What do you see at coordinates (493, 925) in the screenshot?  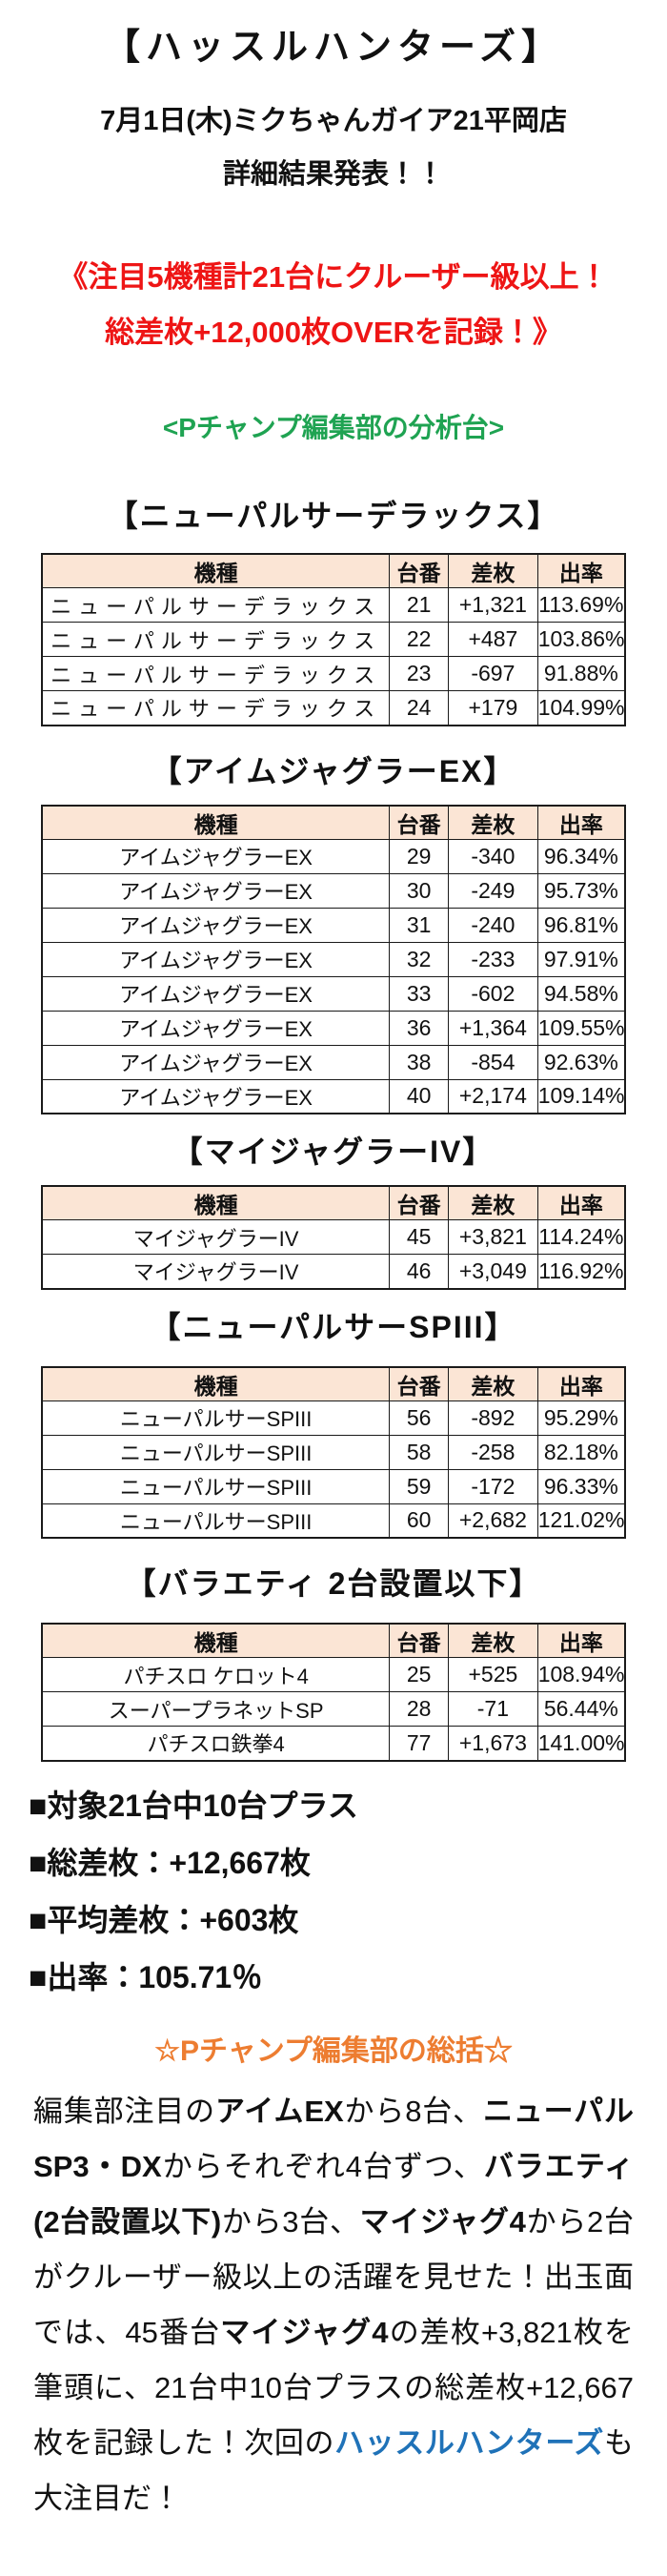 I see `diff-cell: -240` at bounding box center [493, 925].